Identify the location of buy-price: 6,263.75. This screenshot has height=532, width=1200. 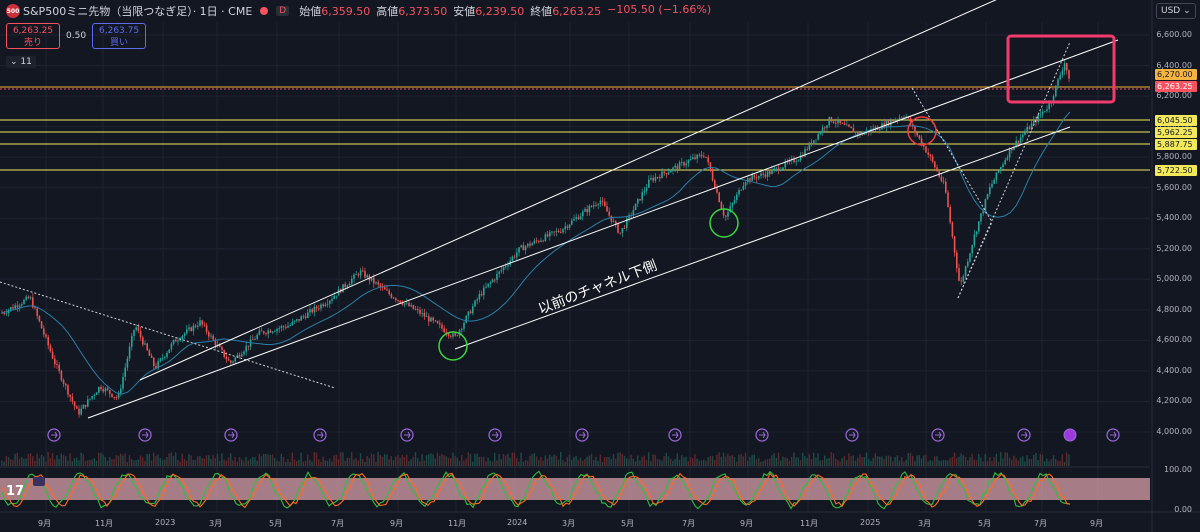
(119, 31).